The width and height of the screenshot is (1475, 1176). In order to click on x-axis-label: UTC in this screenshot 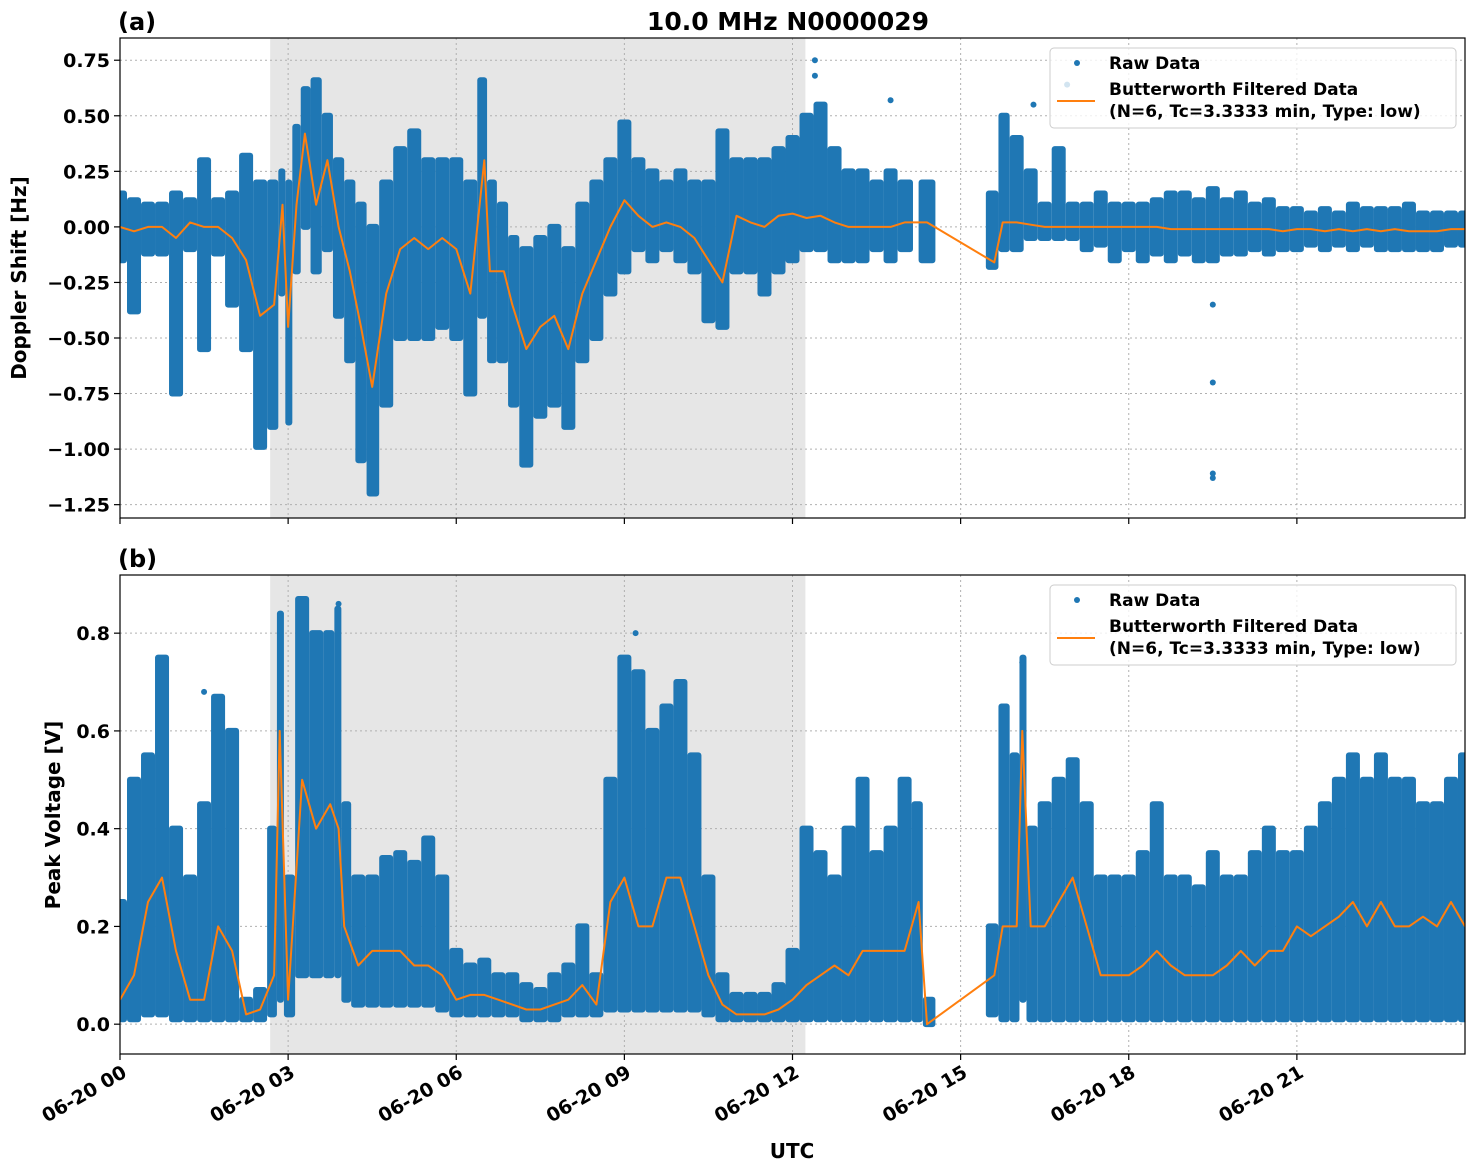, I will do `click(792, 1151)`.